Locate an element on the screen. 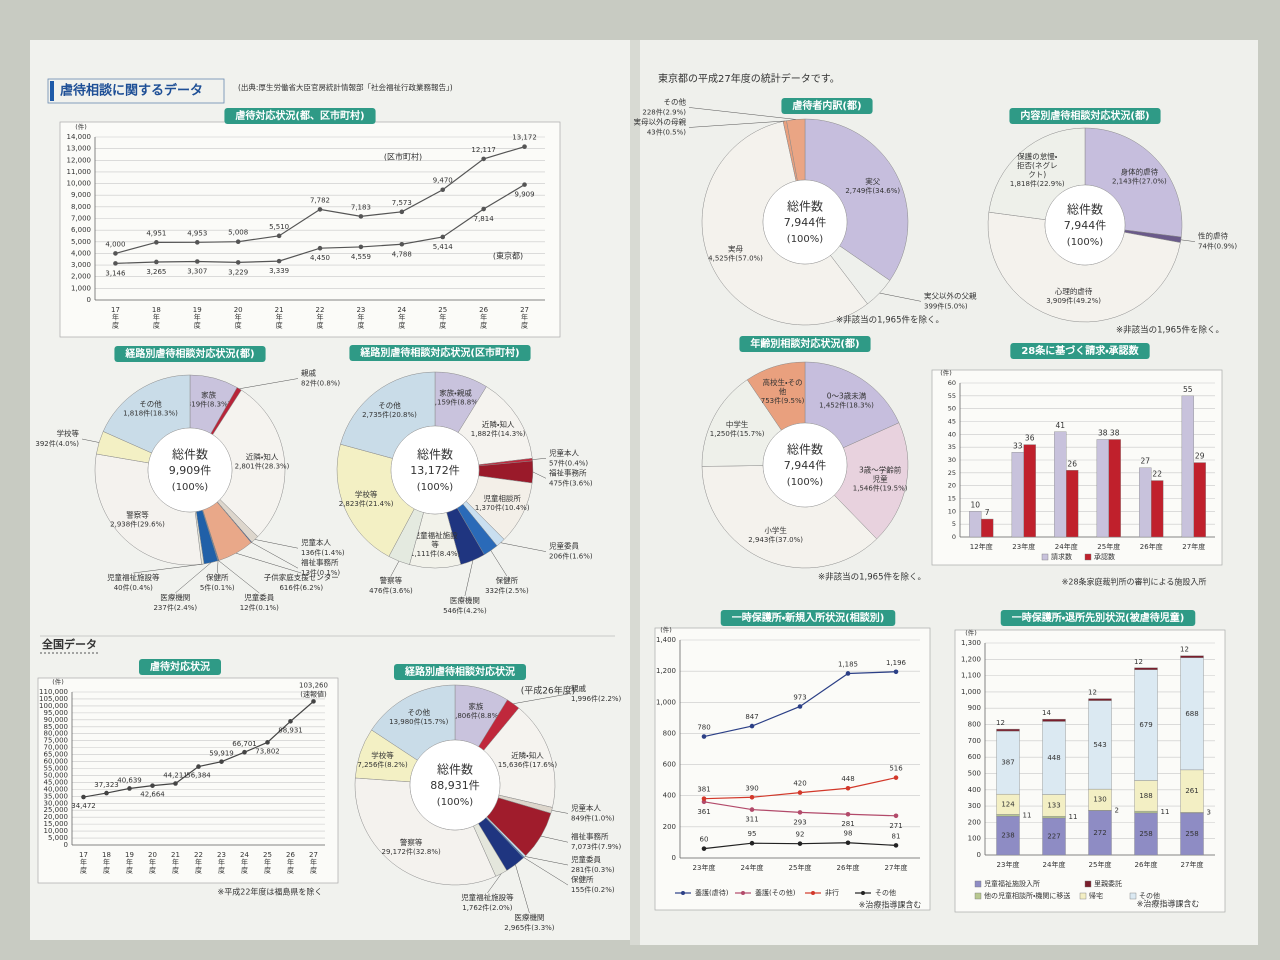  data-label: 3,265 is located at coordinates (156, 272).